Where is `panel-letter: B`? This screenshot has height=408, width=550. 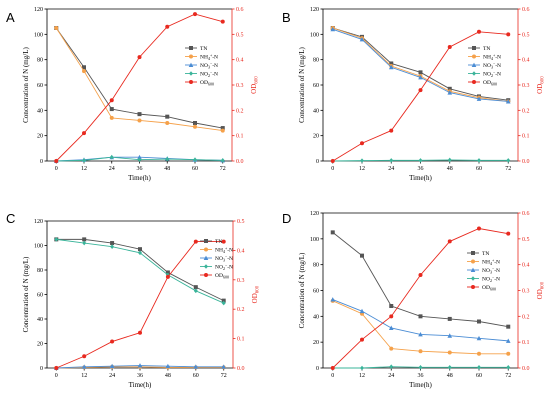 panel-letter: B is located at coordinates (286, 17).